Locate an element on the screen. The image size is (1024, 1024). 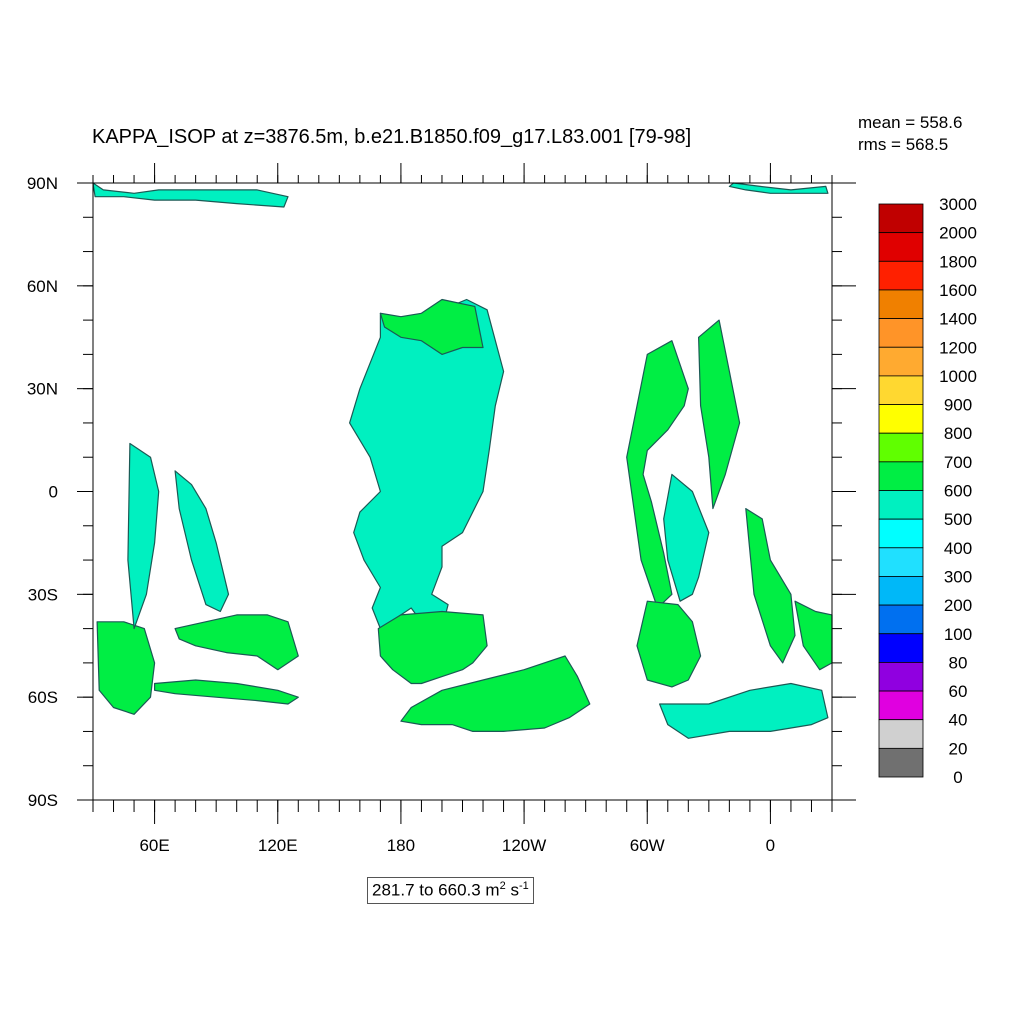
x-tick-label: 0 is located at coordinates (770, 845).